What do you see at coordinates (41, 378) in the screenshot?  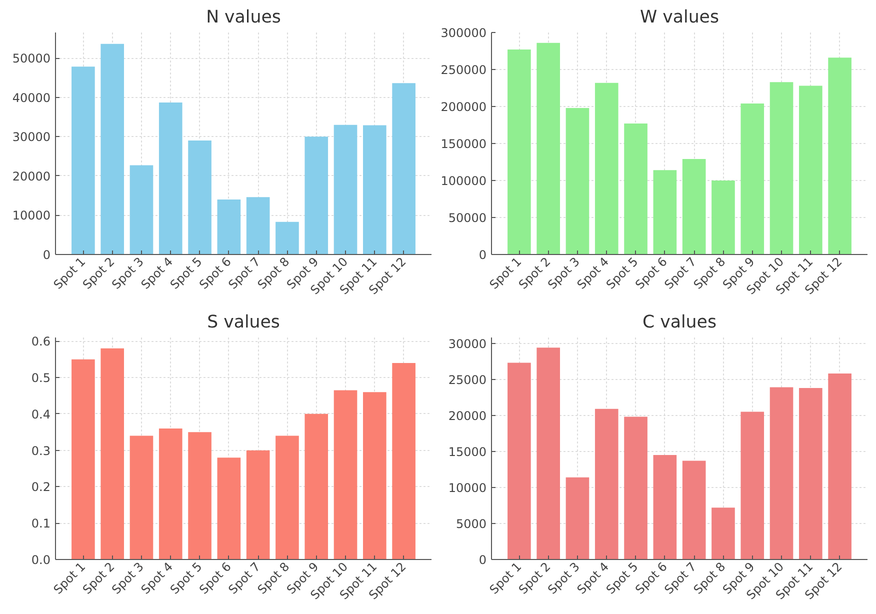 I see `y-tick-label: 0.5` at bounding box center [41, 378].